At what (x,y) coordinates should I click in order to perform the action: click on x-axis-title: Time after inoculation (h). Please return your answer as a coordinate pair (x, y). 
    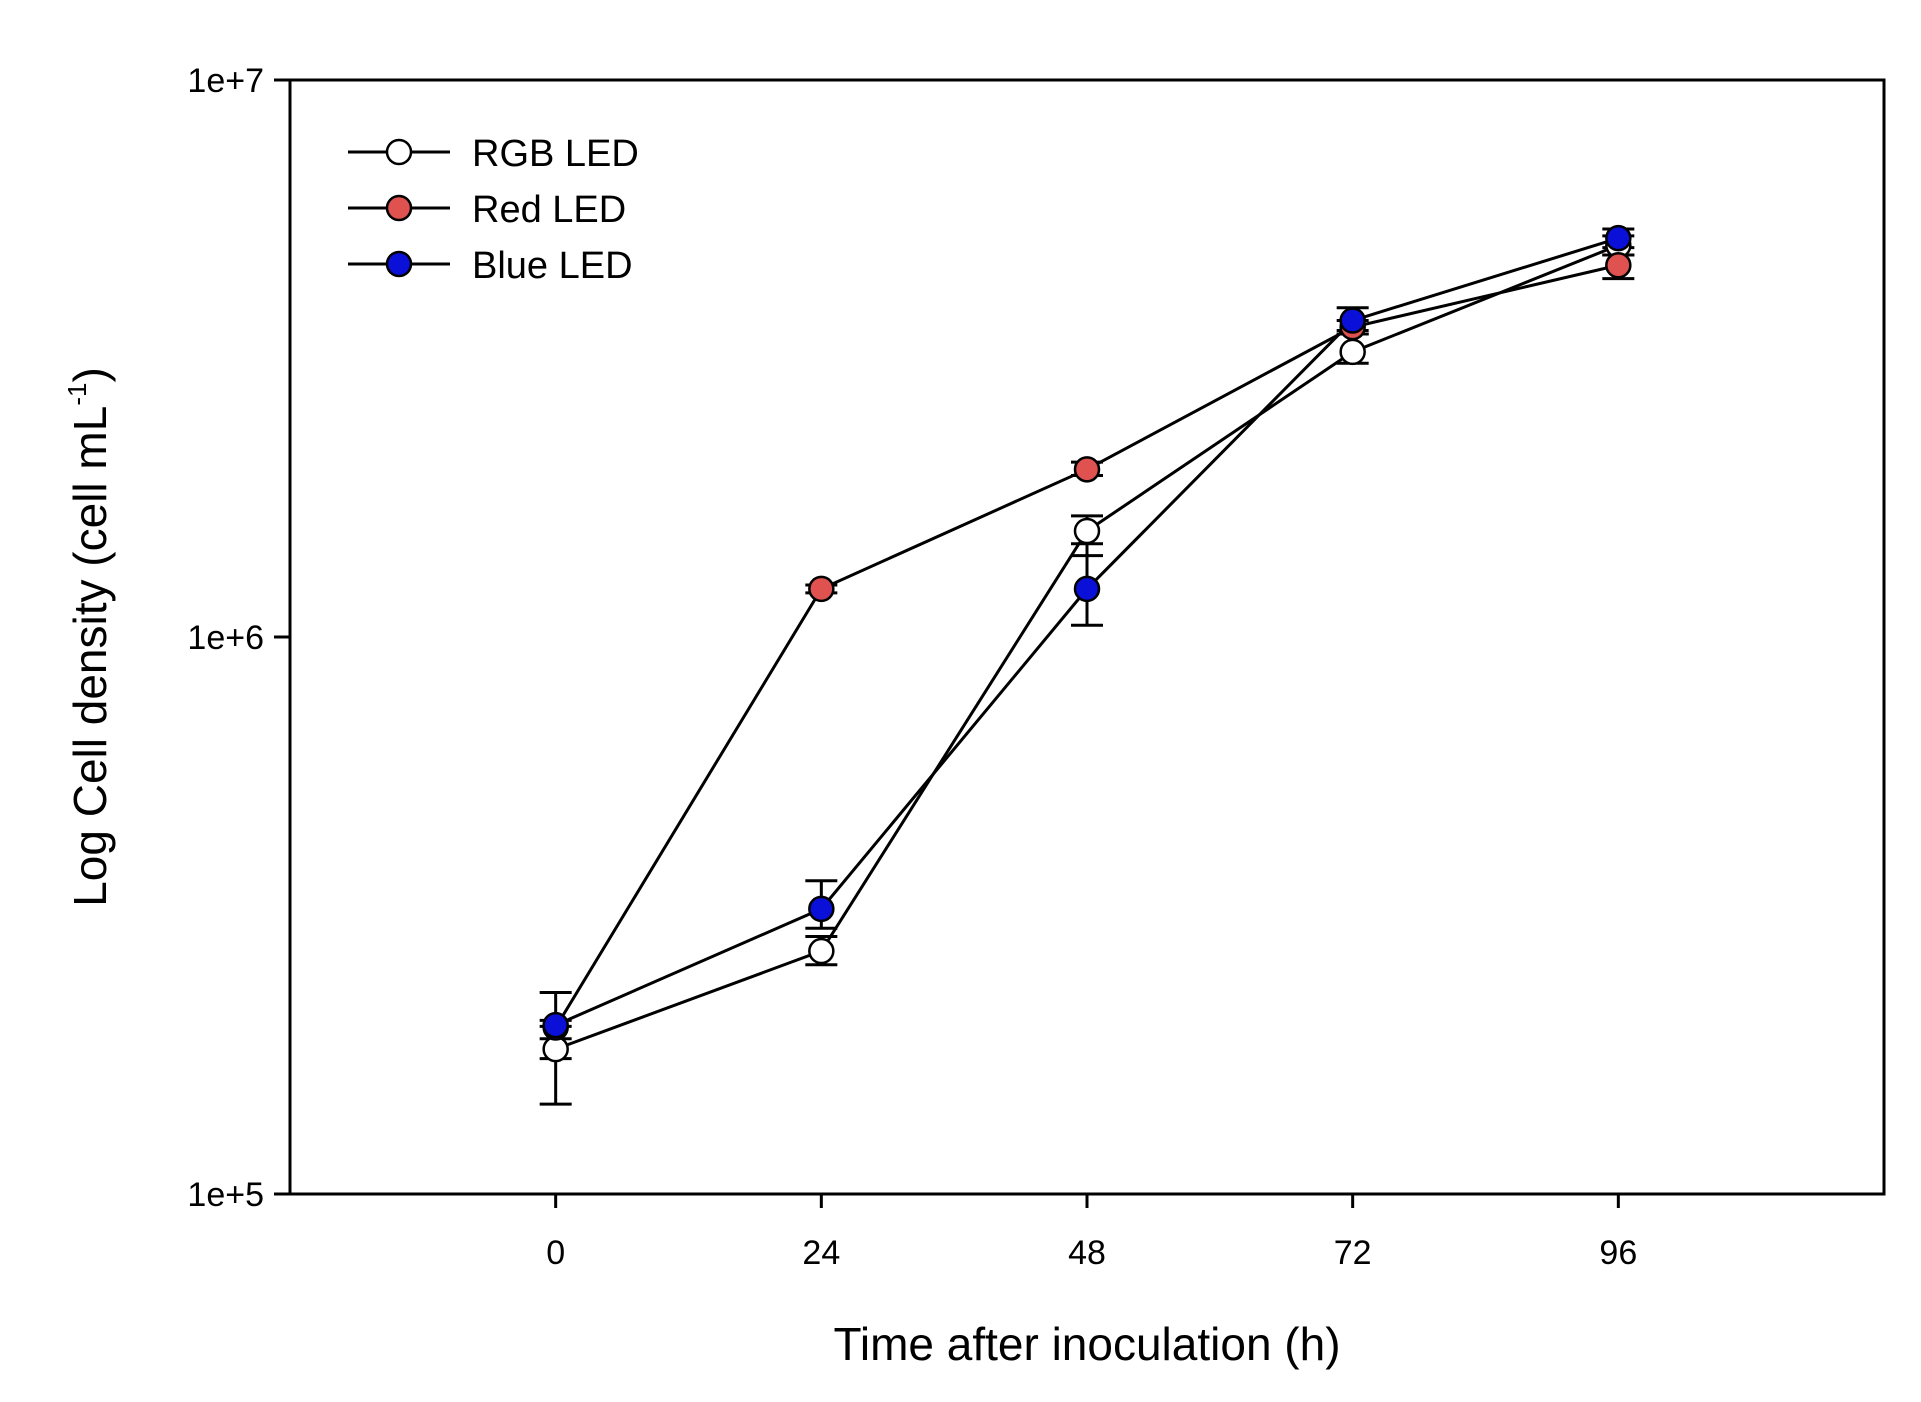
    Looking at the image, I should click on (1086, 1344).